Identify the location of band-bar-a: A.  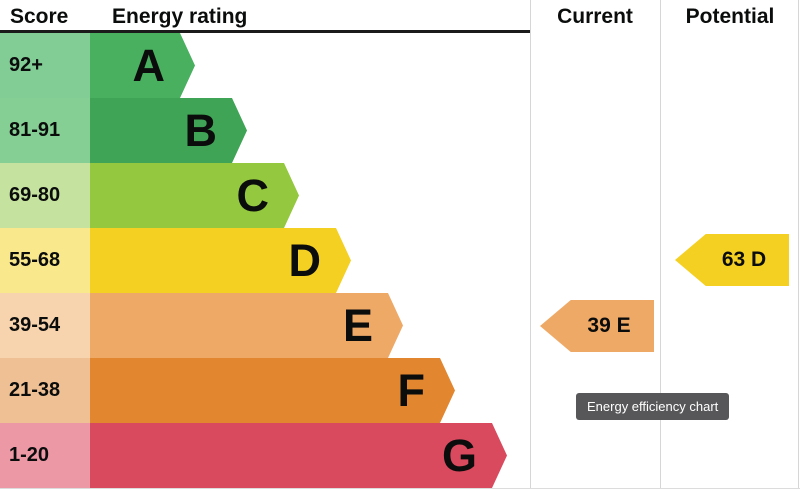
(142, 65).